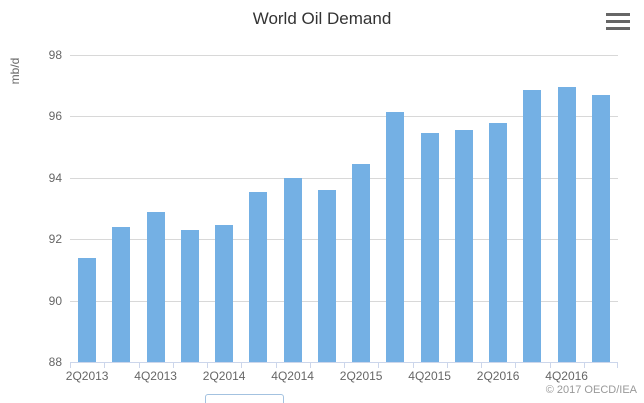  Describe the element at coordinates (55, 177) in the screenshot. I see `y-axis-label: 94` at that location.